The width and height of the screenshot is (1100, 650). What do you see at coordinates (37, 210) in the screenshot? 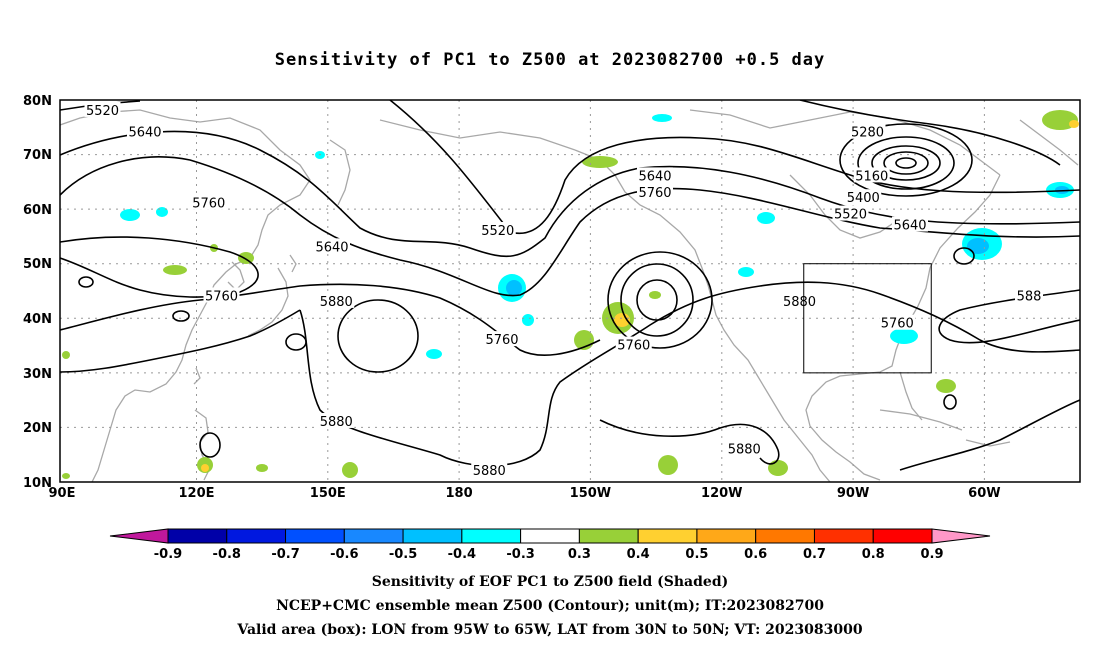
I see `lat-tick-label: 60N` at bounding box center [37, 210].